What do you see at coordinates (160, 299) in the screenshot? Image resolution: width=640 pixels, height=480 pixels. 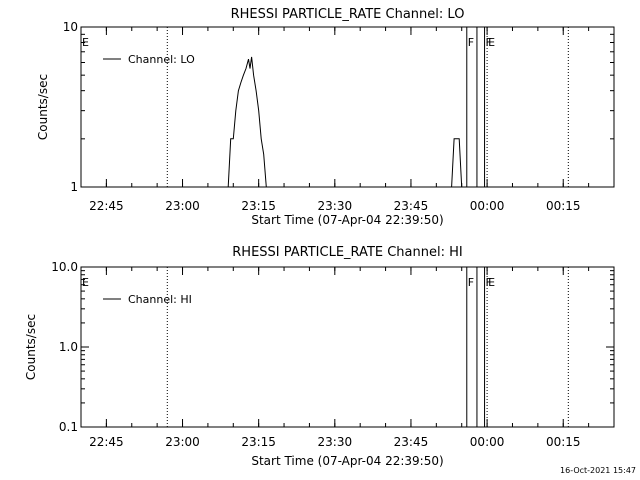 I see `legend-label: Channel: HI` at bounding box center [160, 299].